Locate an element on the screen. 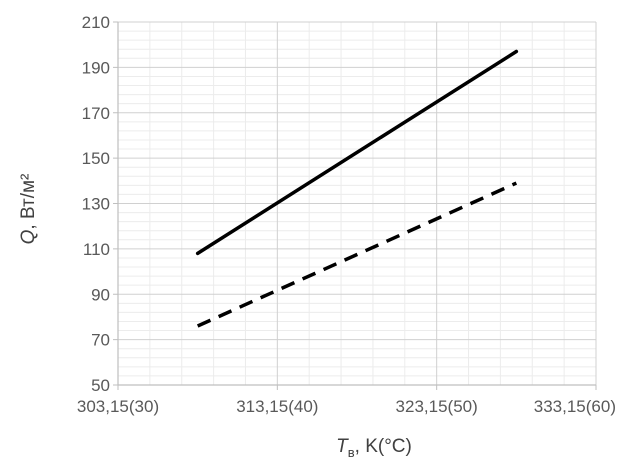 The height and width of the screenshot is (469, 626). x-tick-label: 333,15(60) is located at coordinates (575, 406).